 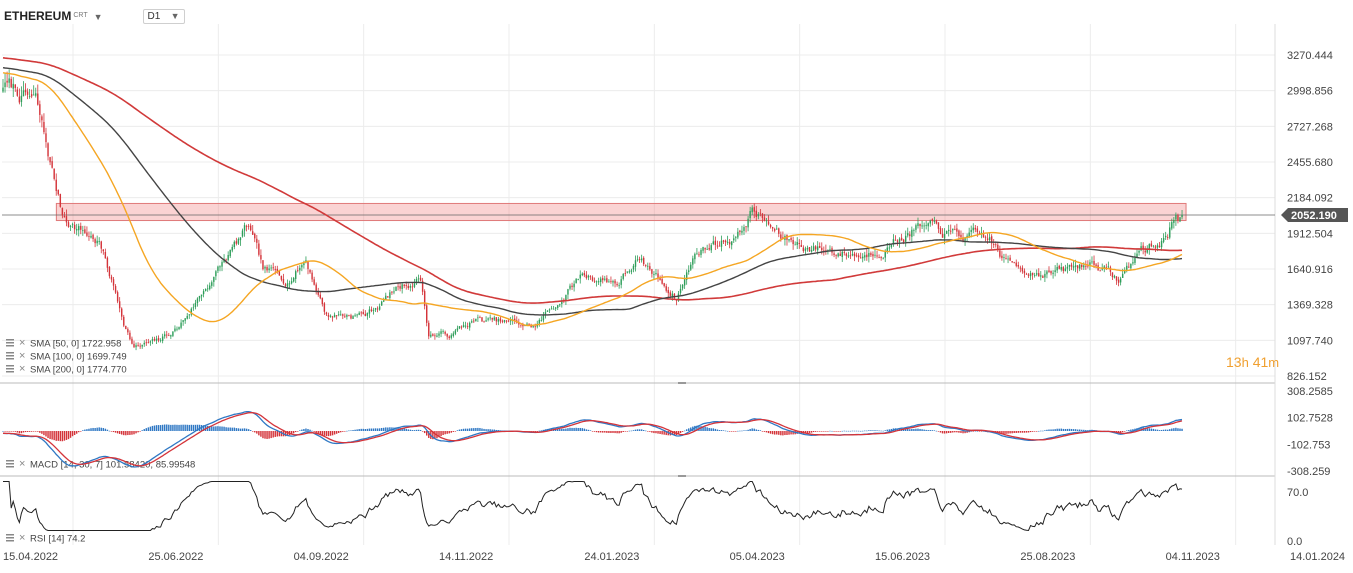 I want to click on legend-settings-icon, so click(x=10, y=467).